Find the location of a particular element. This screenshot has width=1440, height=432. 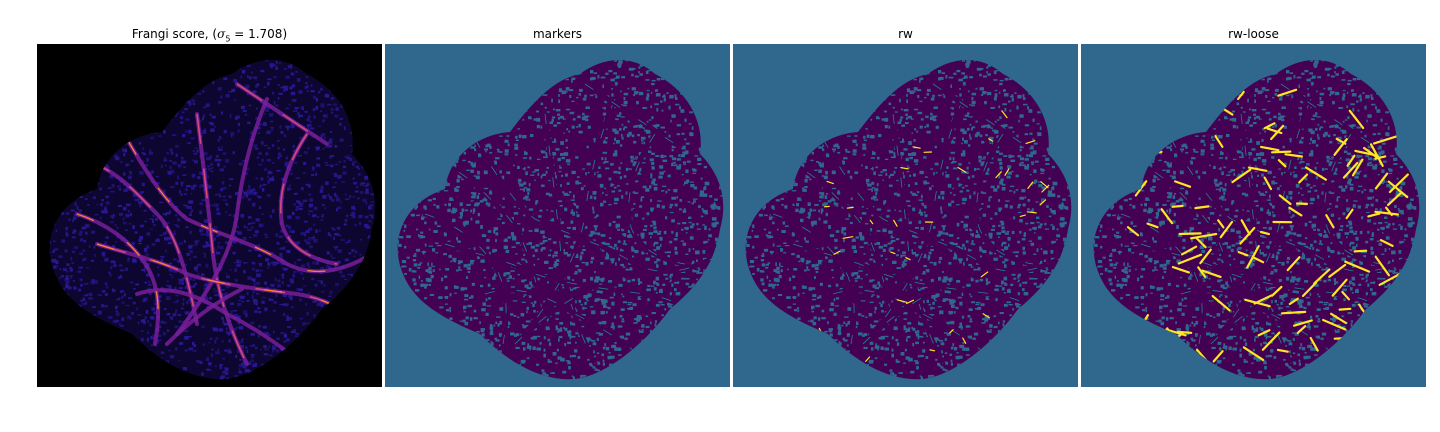

vessel-highlight is located at coordinates (222, 239).